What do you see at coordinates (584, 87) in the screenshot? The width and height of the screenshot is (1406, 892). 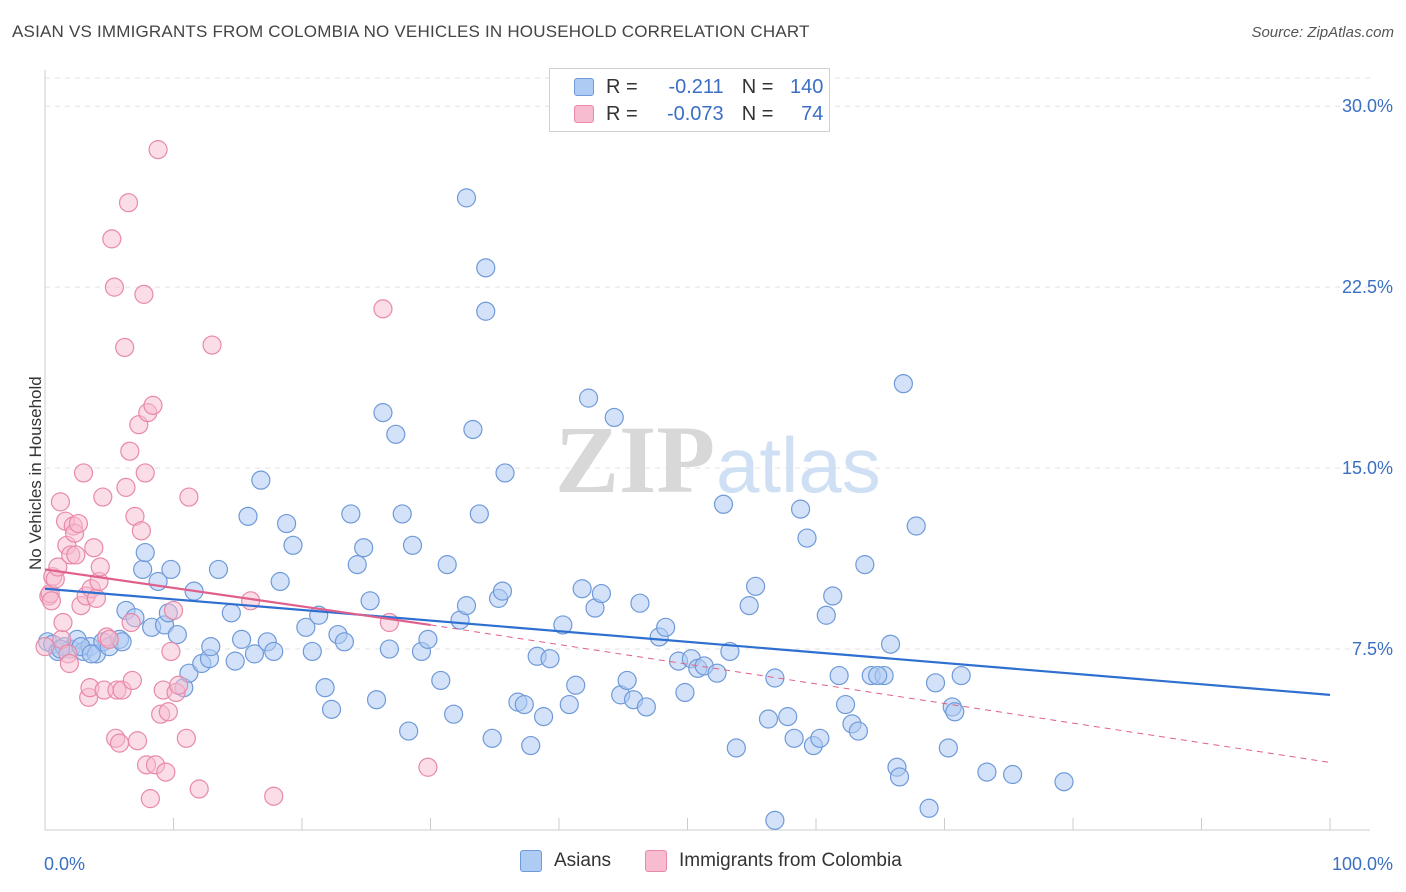 I see `legend-swatch-asians` at bounding box center [584, 87].